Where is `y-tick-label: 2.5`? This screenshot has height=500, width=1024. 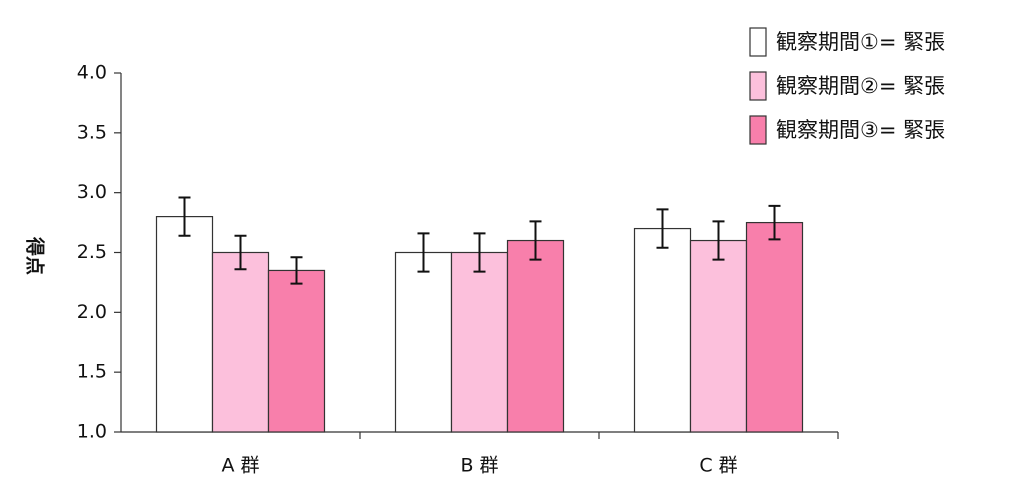 y-tick-label: 2.5 is located at coordinates (92, 252).